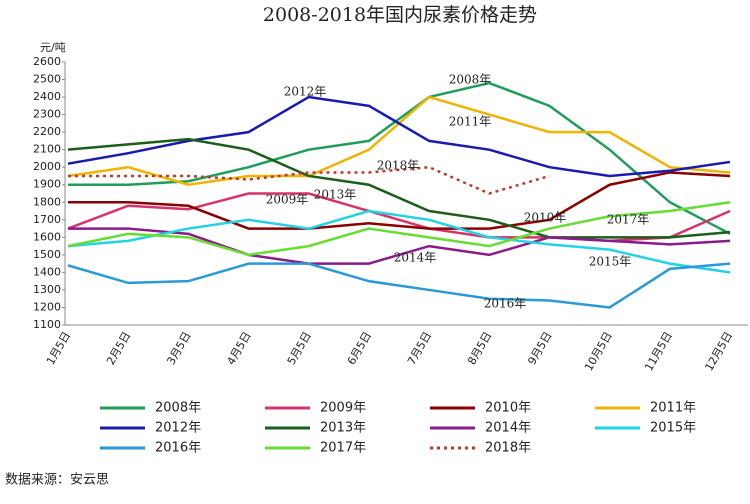 The image size is (750, 504). I want to click on annotation: 2012年, so click(305, 92).